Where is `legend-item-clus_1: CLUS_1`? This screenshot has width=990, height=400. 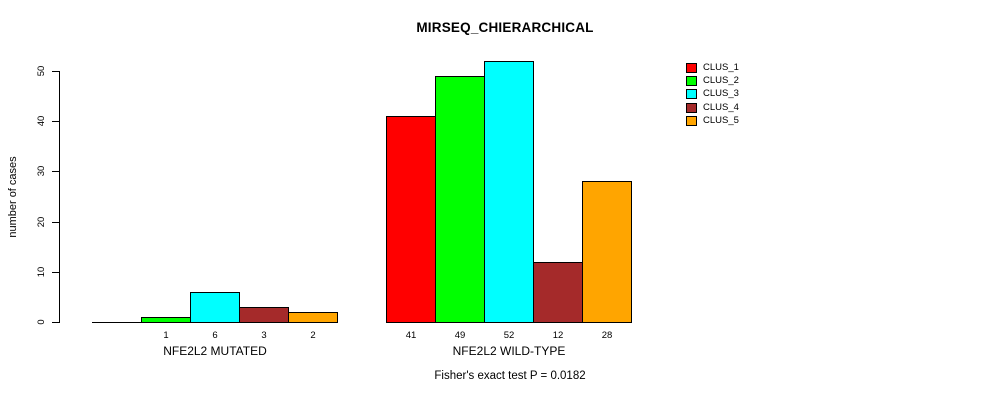
legend-item-clus_1: CLUS_1 is located at coordinates (712, 67).